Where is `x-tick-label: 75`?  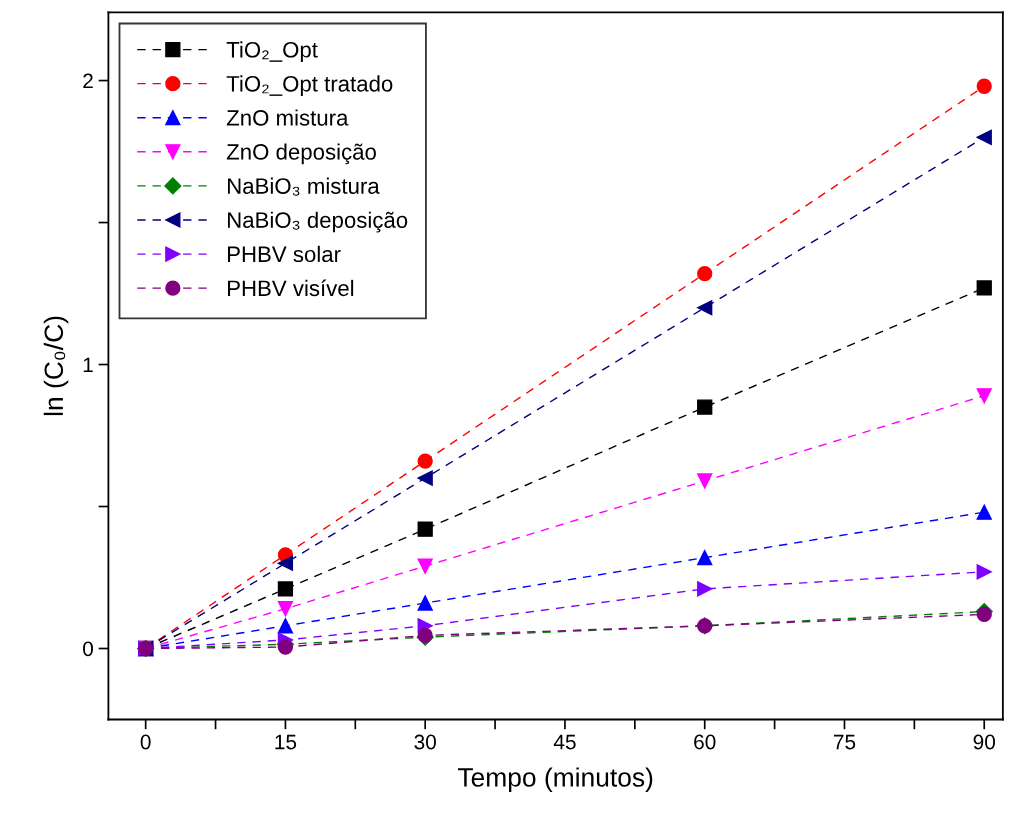
x-tick-label: 75 is located at coordinates (844, 742).